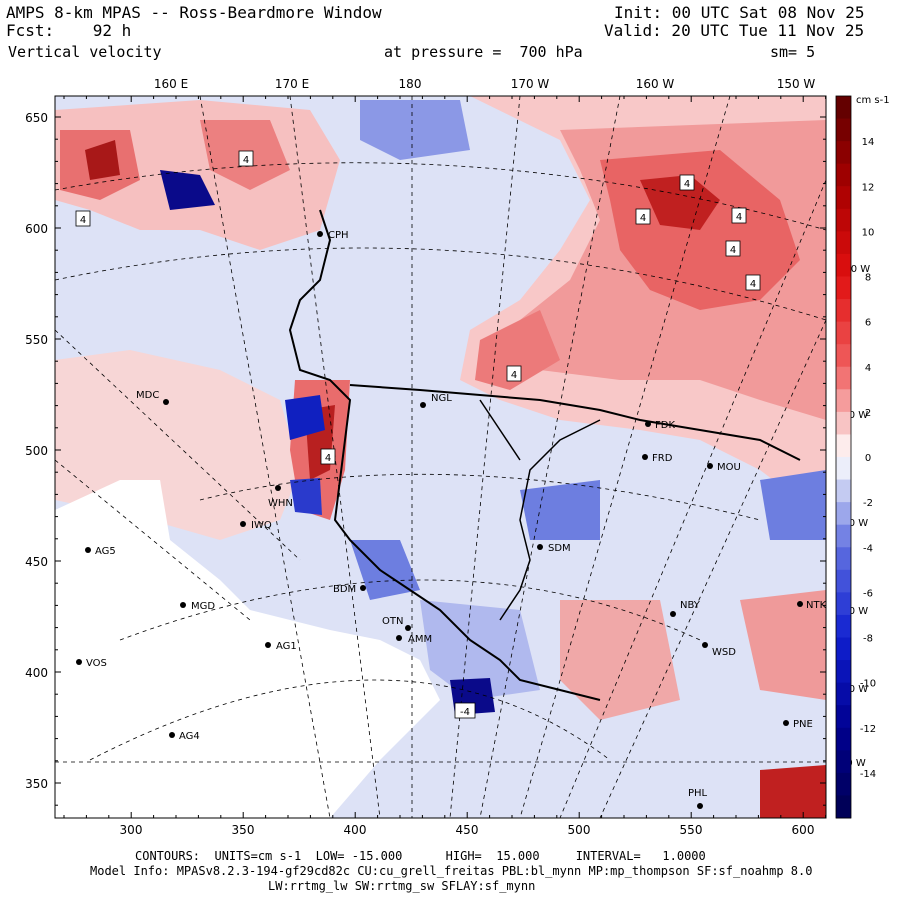  Describe the element at coordinates (803, 724) in the screenshot. I see `station-label: PNE` at that location.